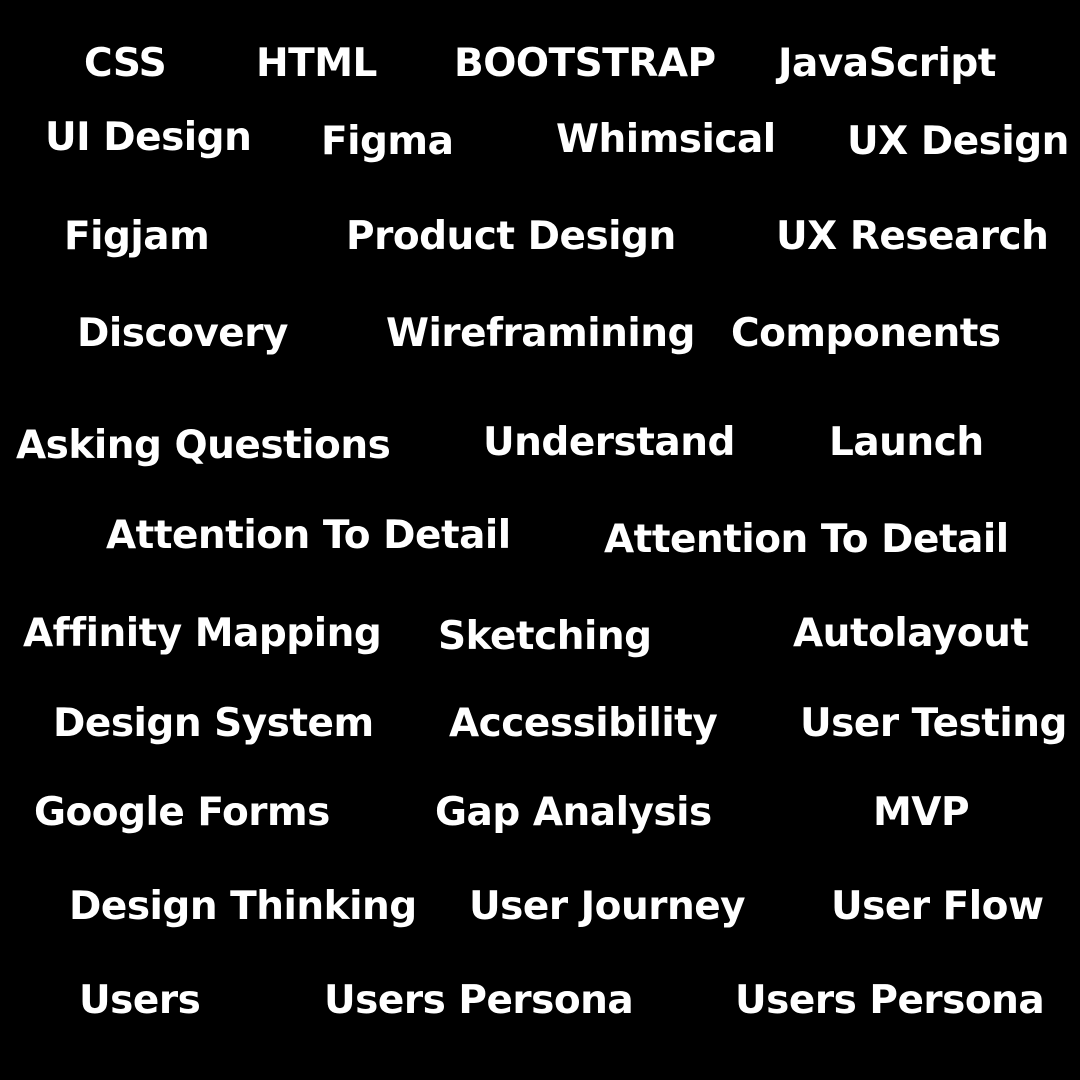  I want to click on skill-word-whimsical: Whimsical, so click(666, 139).